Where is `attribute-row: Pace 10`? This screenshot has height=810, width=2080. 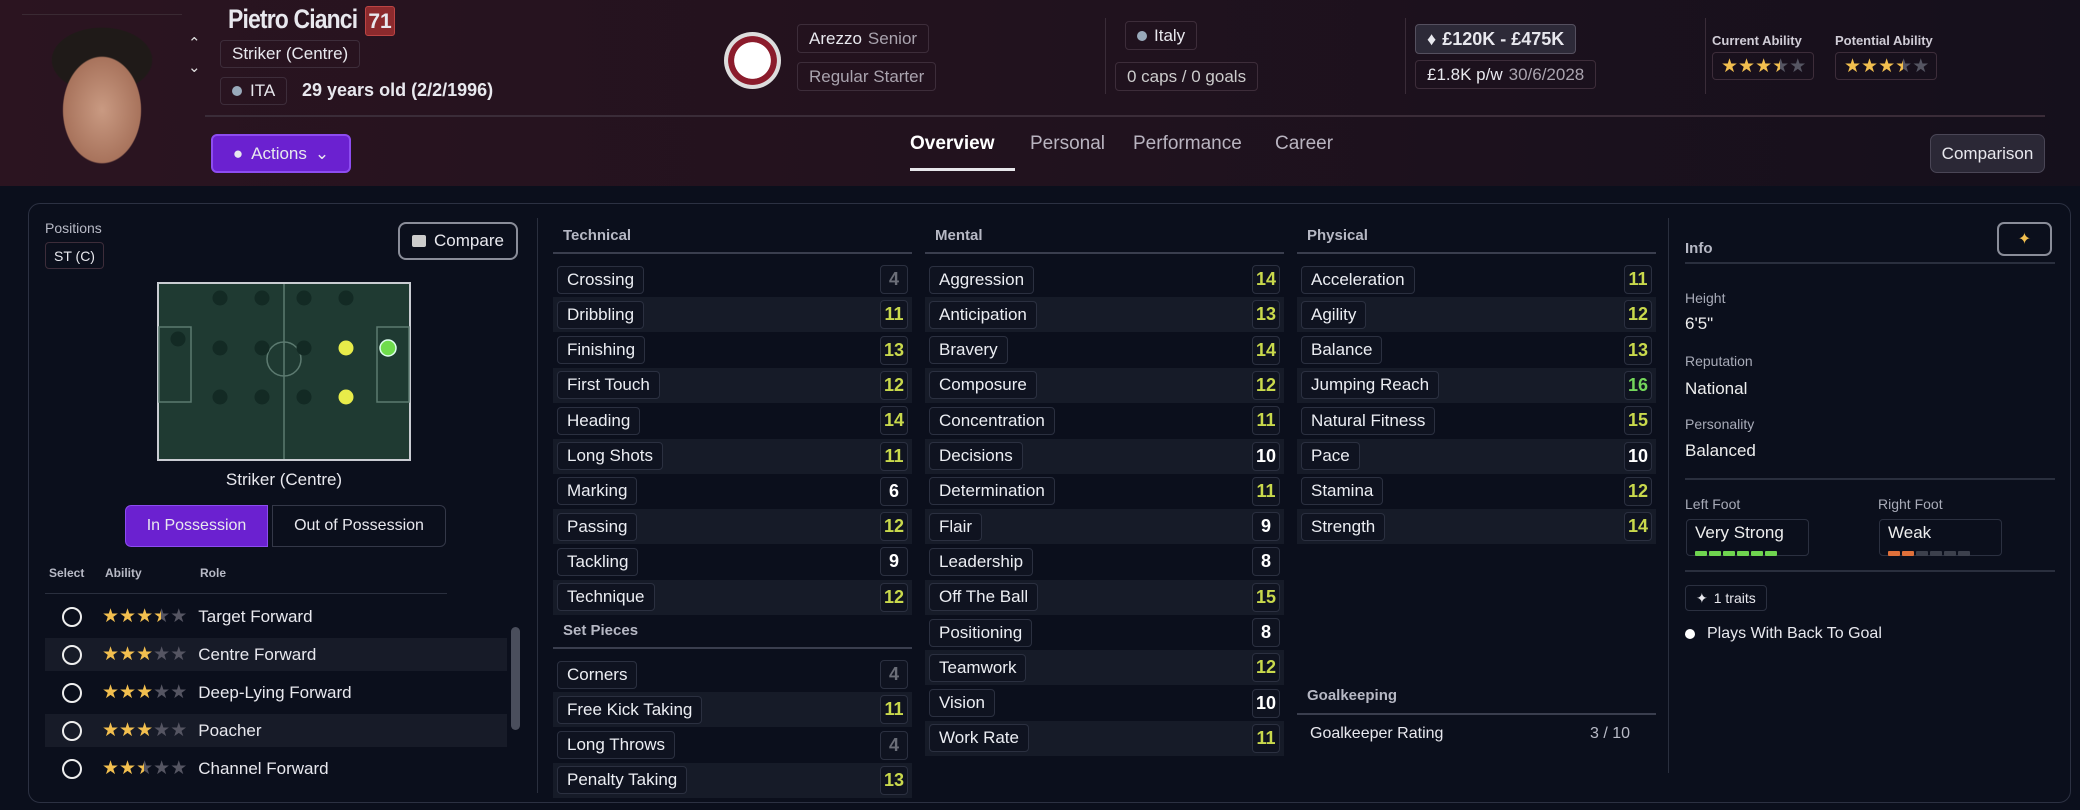
attribute-row: Pace 10 is located at coordinates (1476, 456).